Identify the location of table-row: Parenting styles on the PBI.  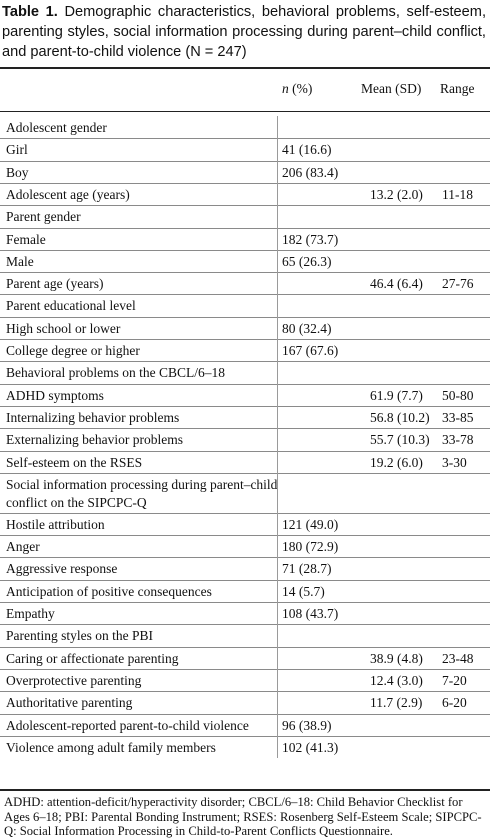
(245, 638).